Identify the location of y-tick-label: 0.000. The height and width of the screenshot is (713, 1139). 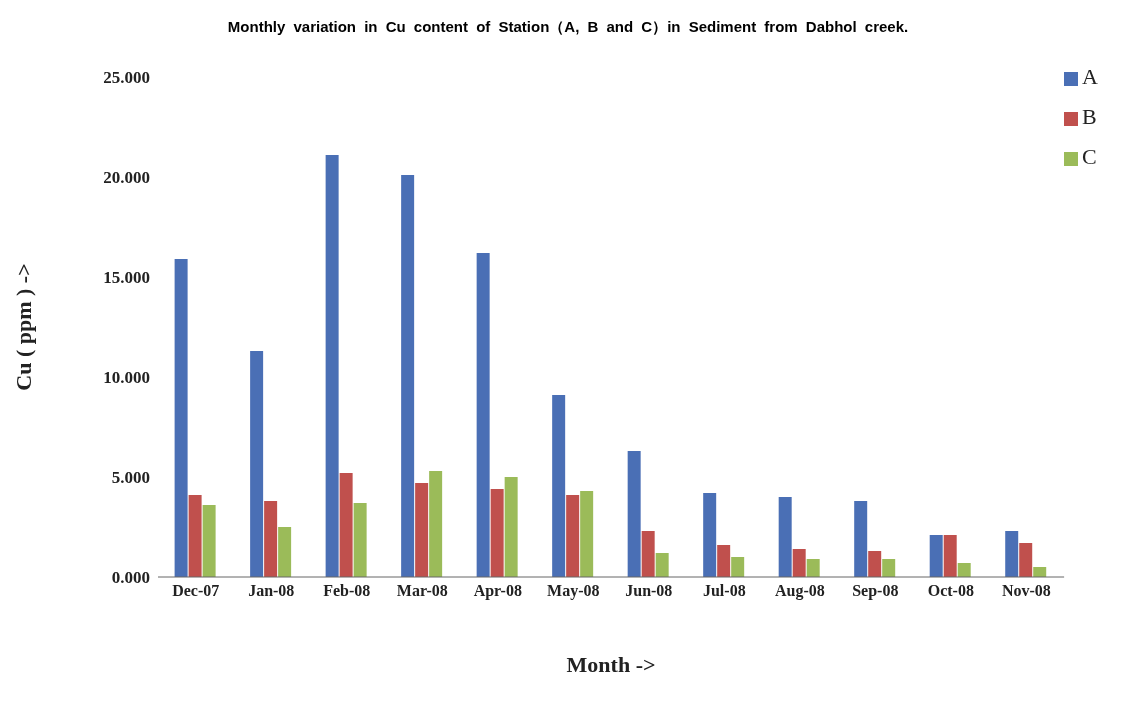
(130, 578).